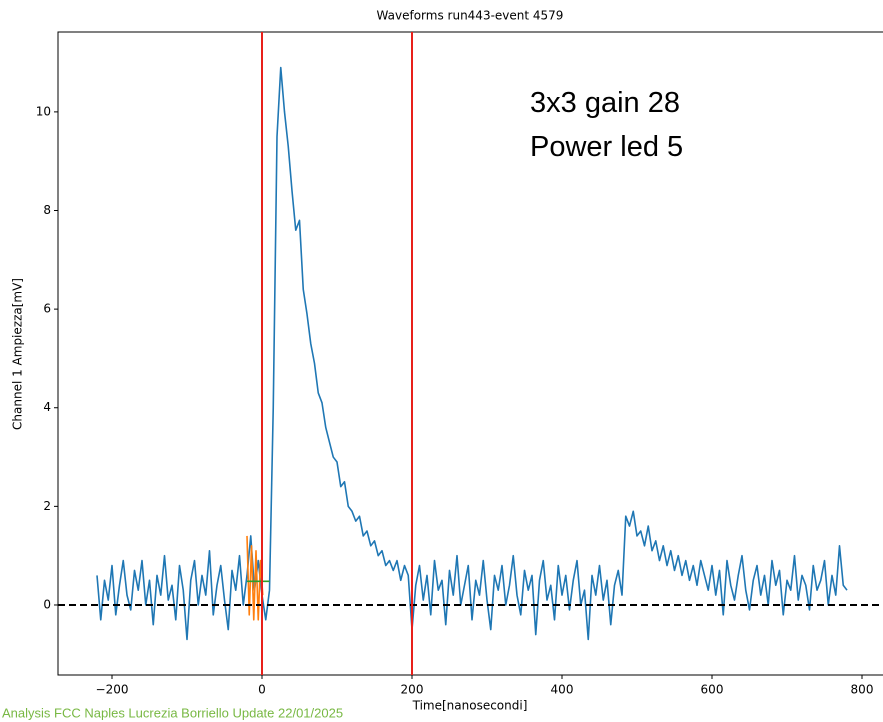 The height and width of the screenshot is (722, 883). Describe the element at coordinates (47, 309) in the screenshot. I see `y-tick-label: 6` at that location.